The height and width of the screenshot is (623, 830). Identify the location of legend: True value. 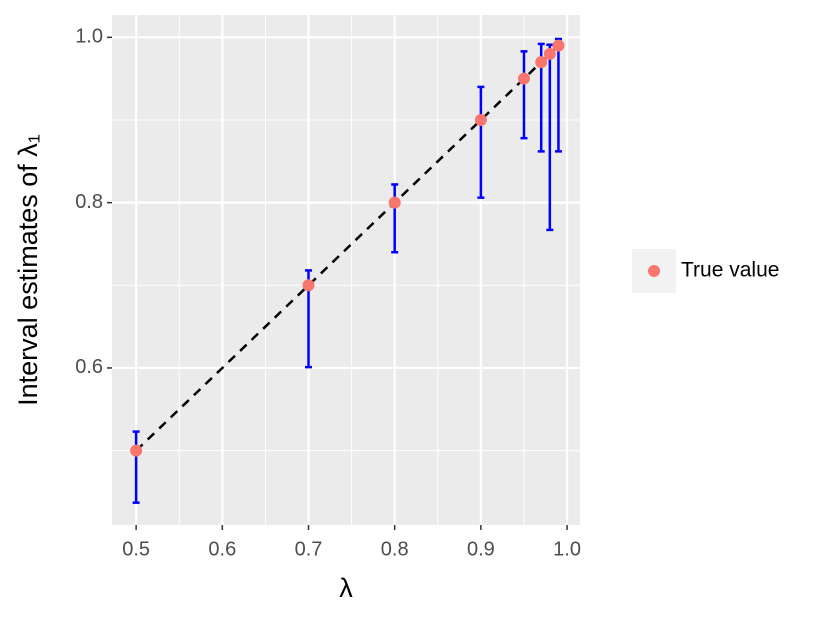
(705, 271).